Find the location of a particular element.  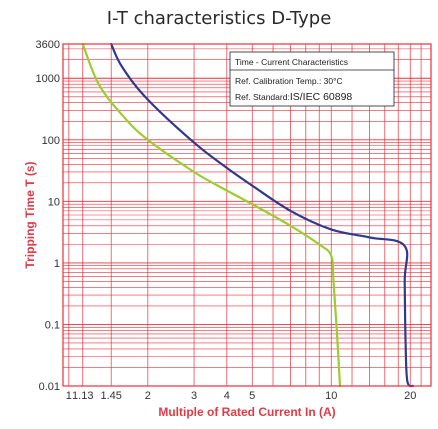

legend-standard-label: Ref. Standard: is located at coordinates (262, 97).